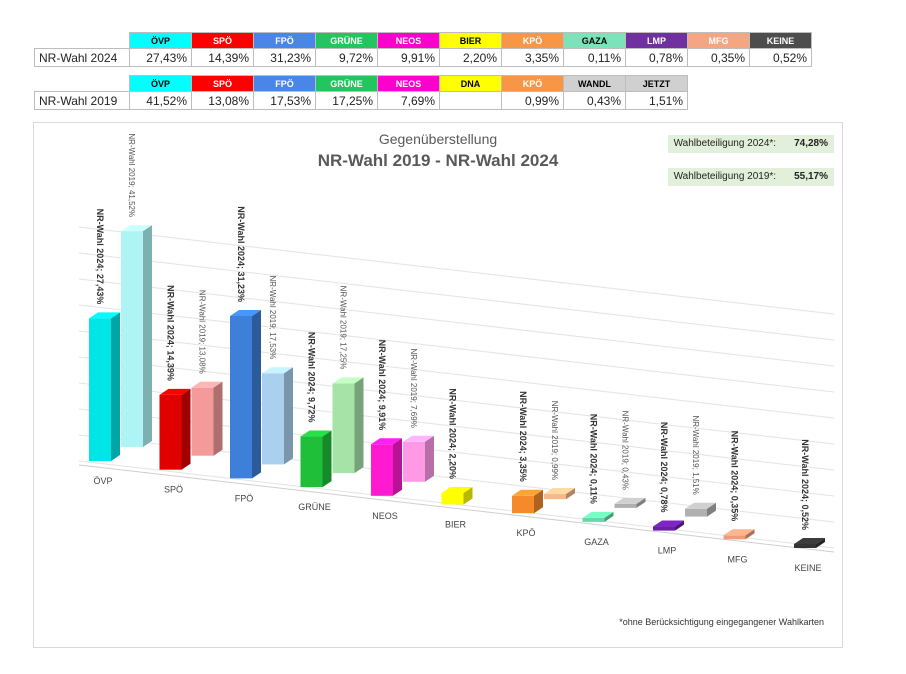  What do you see at coordinates (594, 40) in the screenshot?
I see `party-header-gaza: GAZA` at bounding box center [594, 40].